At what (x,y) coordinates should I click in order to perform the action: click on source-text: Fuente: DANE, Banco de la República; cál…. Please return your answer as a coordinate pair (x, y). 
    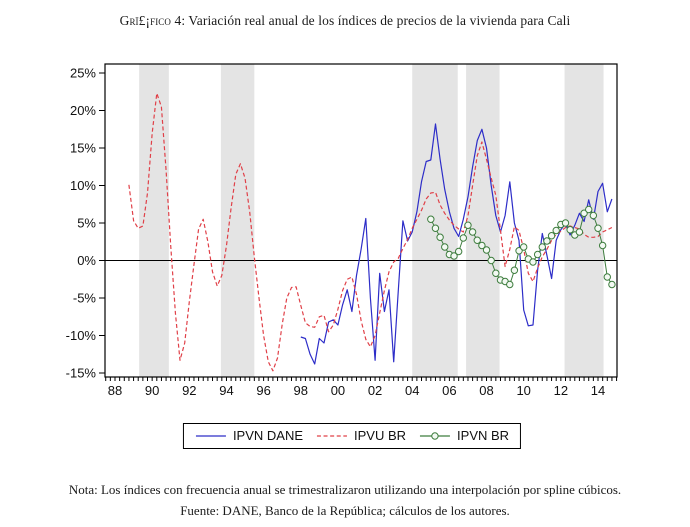
    Looking at the image, I should click on (345, 510).